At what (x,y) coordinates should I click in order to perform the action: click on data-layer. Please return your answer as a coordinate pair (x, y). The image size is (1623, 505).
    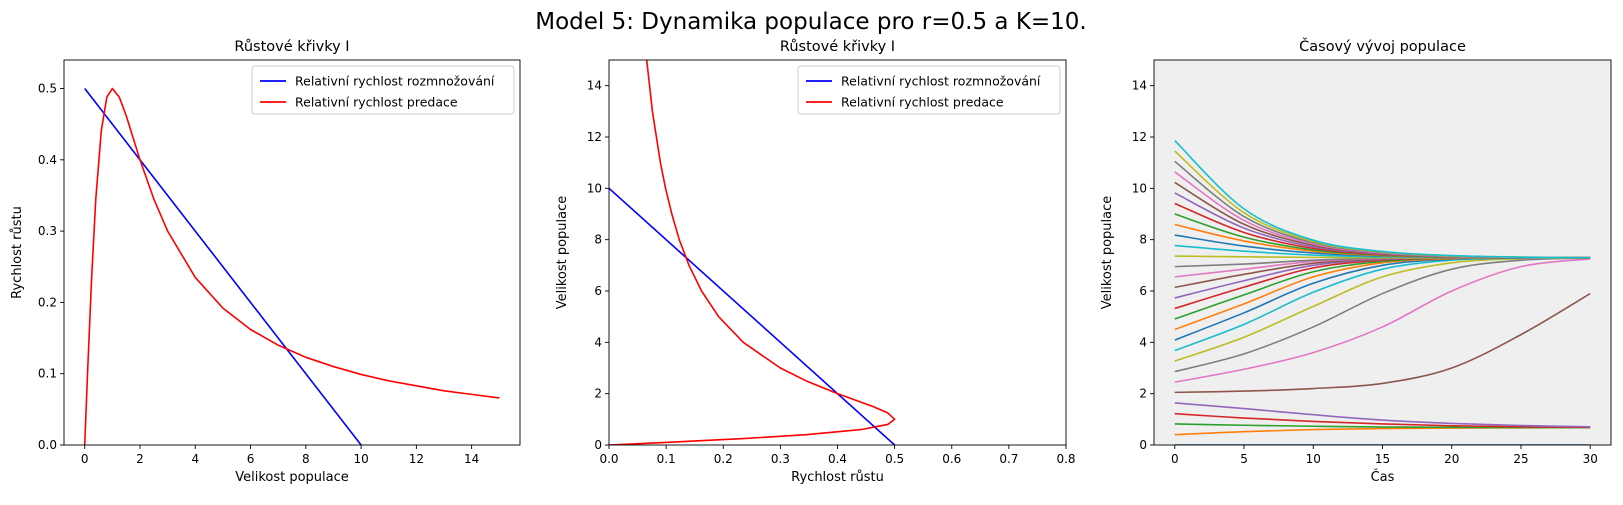
    Looking at the image, I should click on (752, 252).